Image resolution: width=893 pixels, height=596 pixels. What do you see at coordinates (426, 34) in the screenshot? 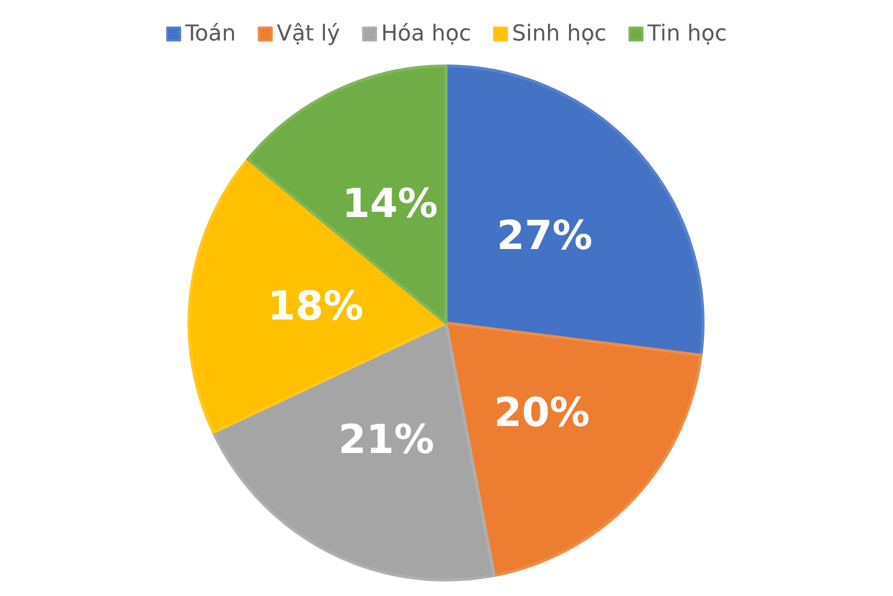
I see `legend-label: Hóa học` at bounding box center [426, 34].